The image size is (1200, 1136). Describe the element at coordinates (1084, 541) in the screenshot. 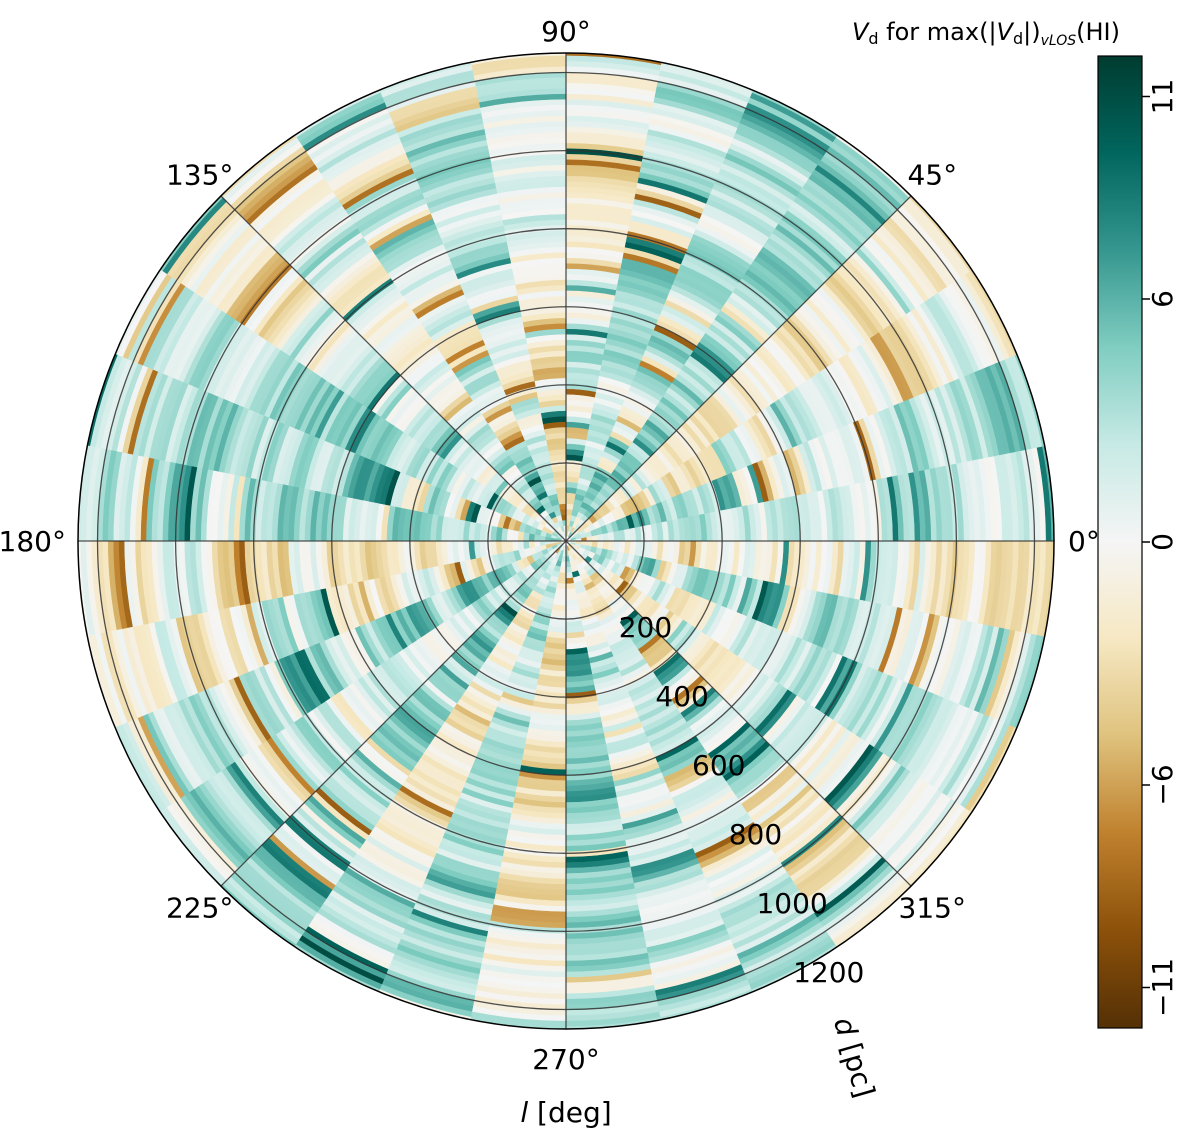

I see `angle-tick-label: 0°` at that location.